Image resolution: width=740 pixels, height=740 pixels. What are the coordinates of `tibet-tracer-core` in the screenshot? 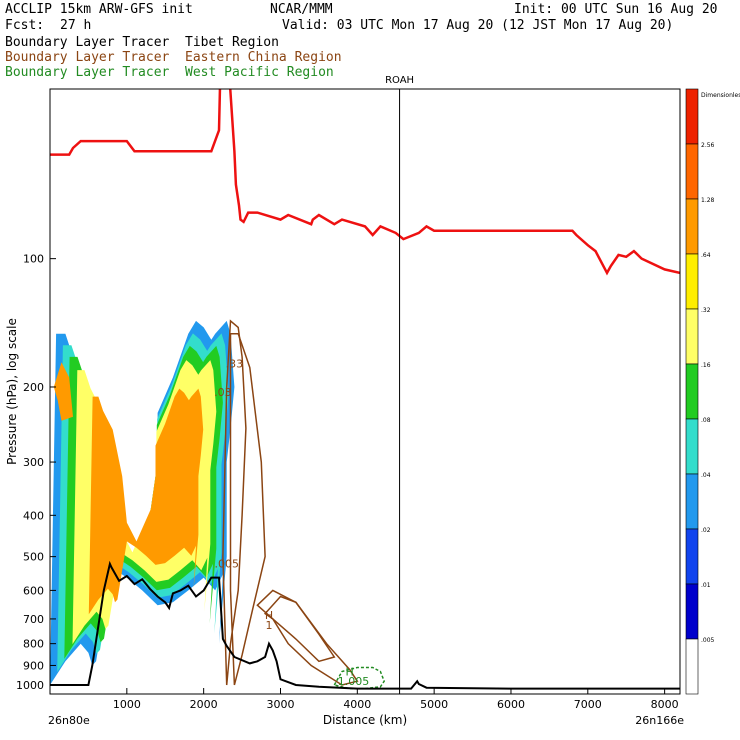 It's located at (63, 391).